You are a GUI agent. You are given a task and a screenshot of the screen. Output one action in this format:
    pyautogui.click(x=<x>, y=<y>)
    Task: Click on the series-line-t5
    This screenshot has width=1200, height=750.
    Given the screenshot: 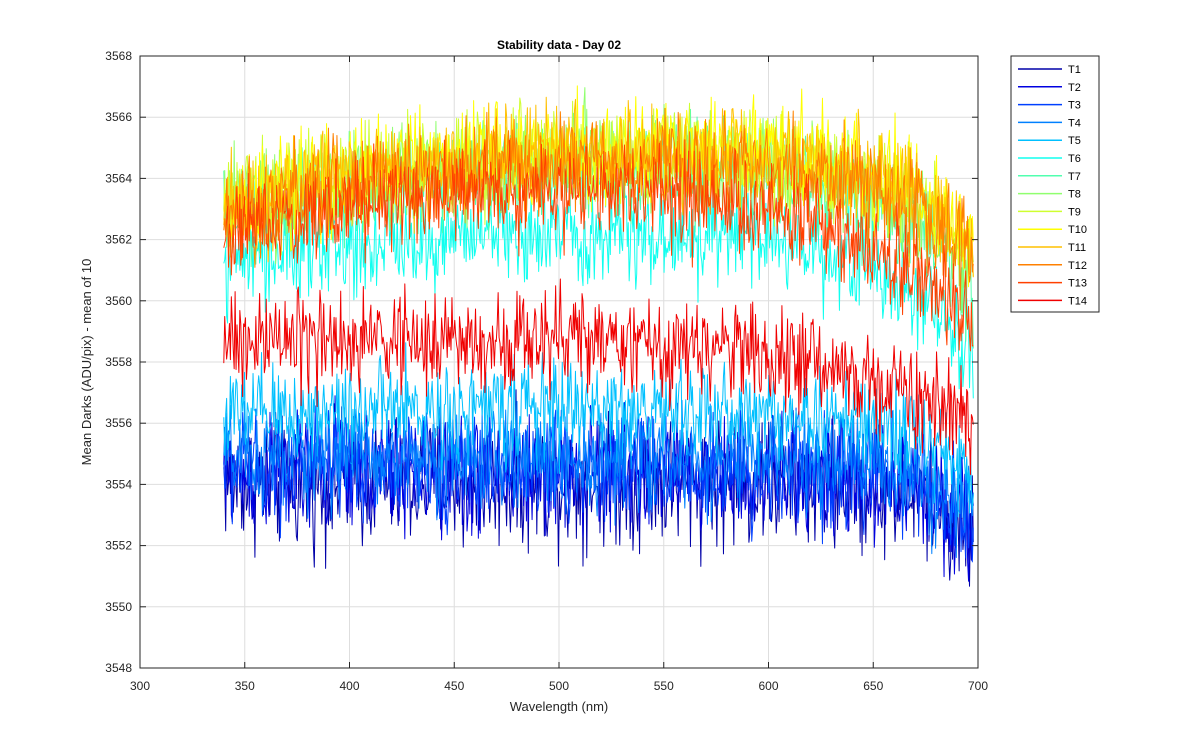 What is the action you would take?
    pyautogui.click(x=598, y=430)
    